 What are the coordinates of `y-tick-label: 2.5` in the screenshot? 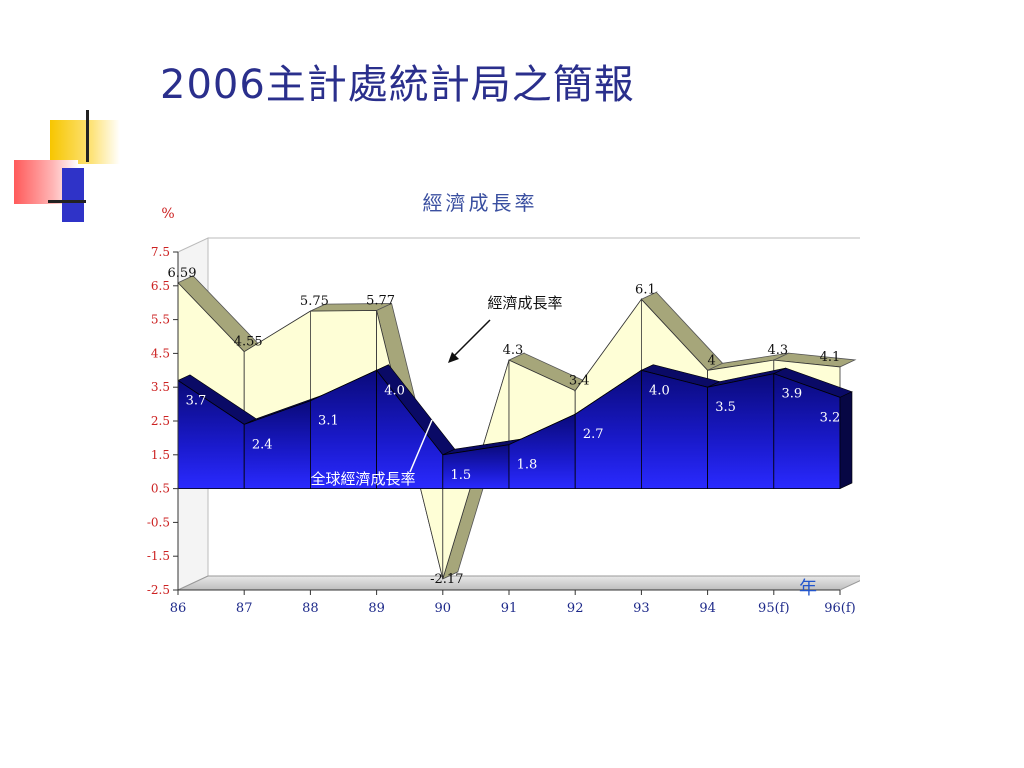 It's located at (160, 421).